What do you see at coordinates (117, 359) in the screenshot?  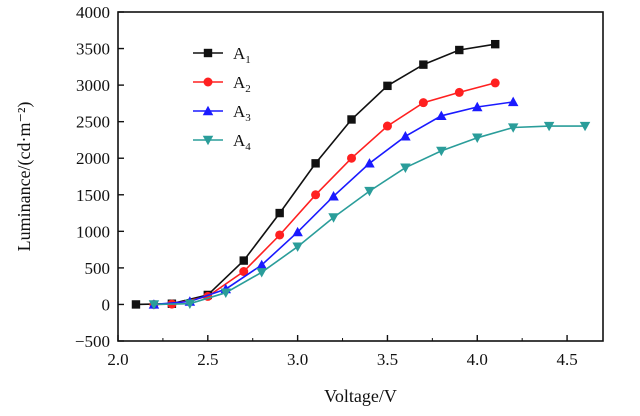 I see `x-tick-label: 2.0` at bounding box center [117, 359].